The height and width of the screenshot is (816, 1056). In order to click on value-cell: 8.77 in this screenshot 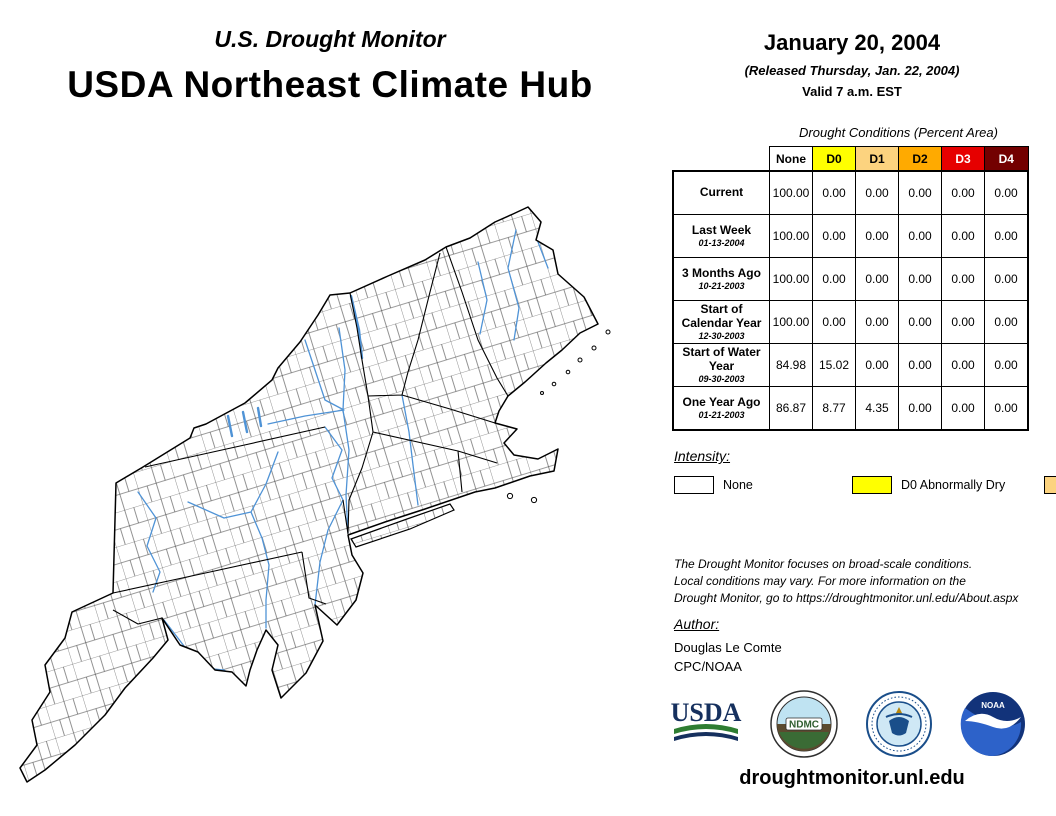, I will do `click(834, 408)`.